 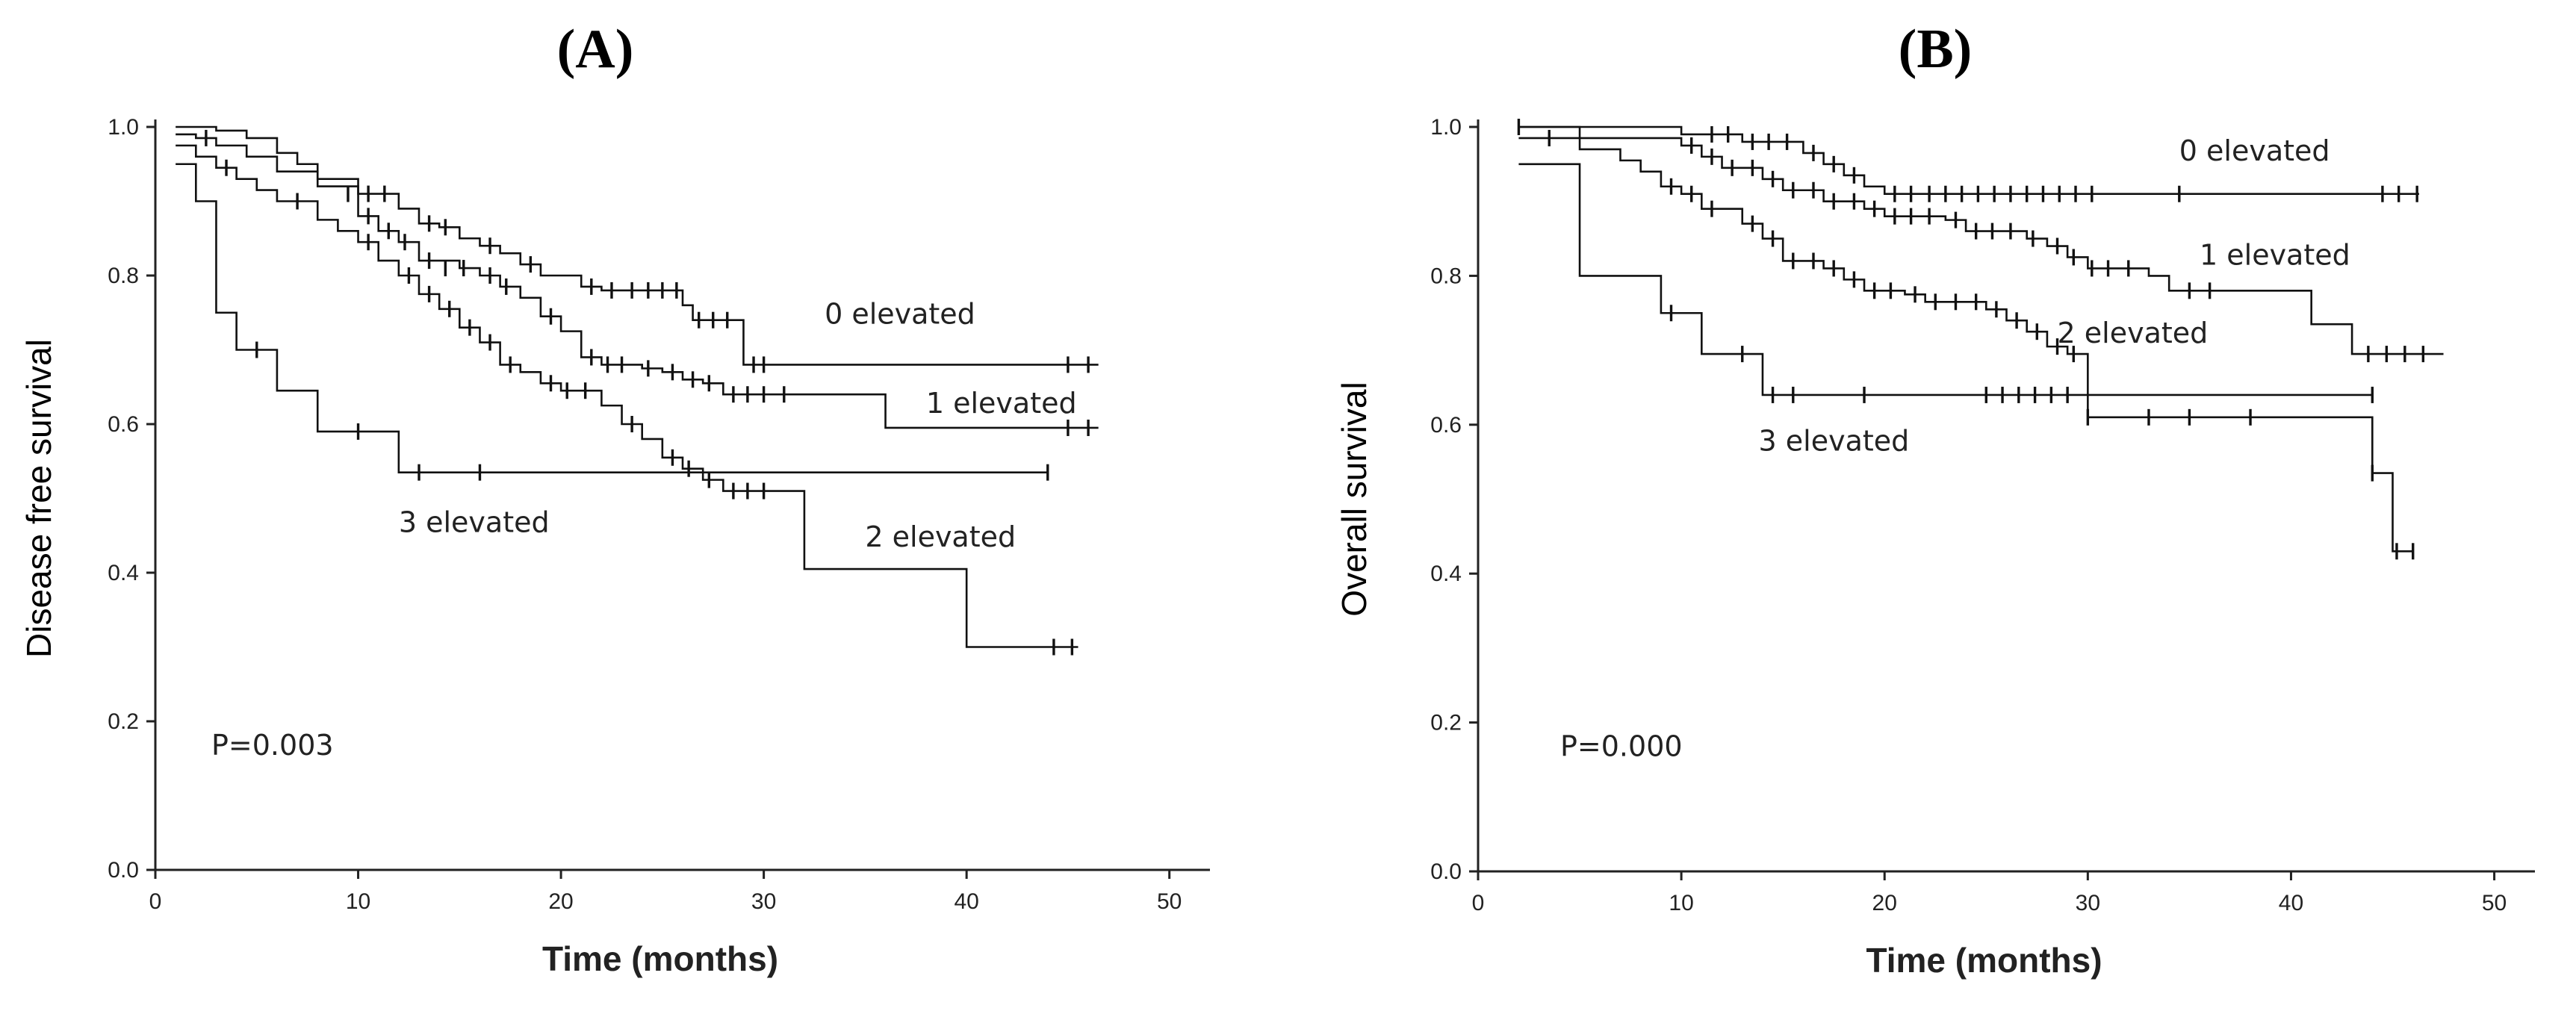 What do you see at coordinates (1355, 499) in the screenshot?
I see `y-axis-label: Overall survival` at bounding box center [1355, 499].